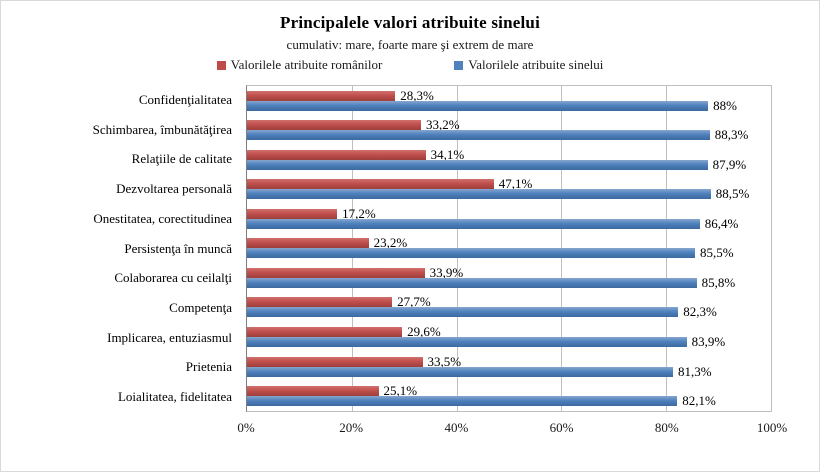 This screenshot has height=472, width=820. I want to click on category-label: Dezvoltarea personală, so click(174, 189).